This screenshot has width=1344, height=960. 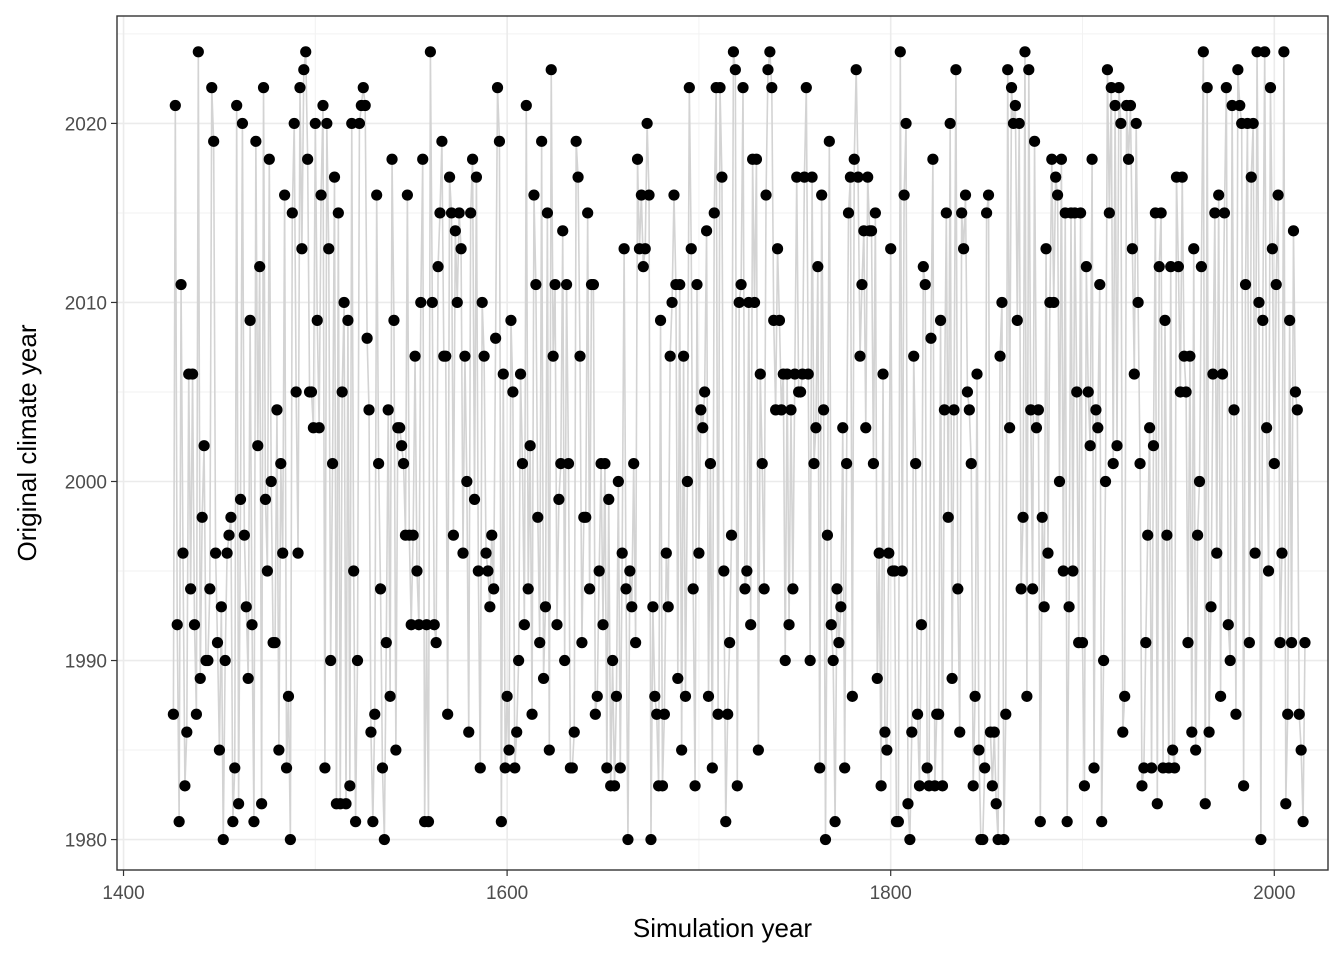 What do you see at coordinates (123, 893) in the screenshot?
I see `x-tick-label: 1400` at bounding box center [123, 893].